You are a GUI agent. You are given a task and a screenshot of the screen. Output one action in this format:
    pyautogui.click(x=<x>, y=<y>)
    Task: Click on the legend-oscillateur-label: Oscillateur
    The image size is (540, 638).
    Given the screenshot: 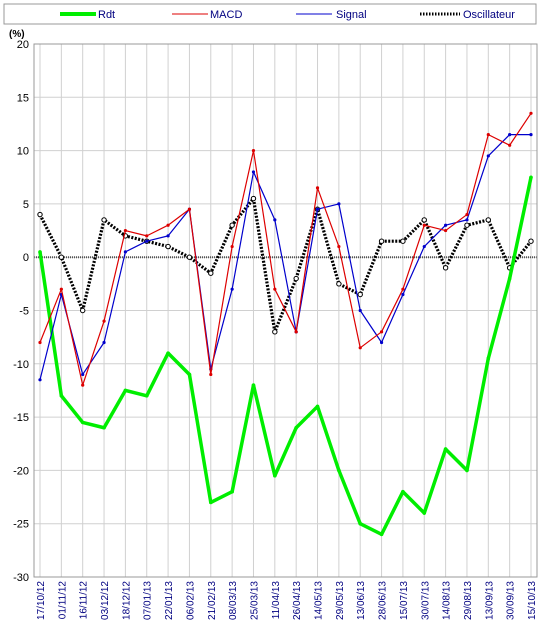 What is the action you would take?
    pyautogui.click(x=489, y=15)
    